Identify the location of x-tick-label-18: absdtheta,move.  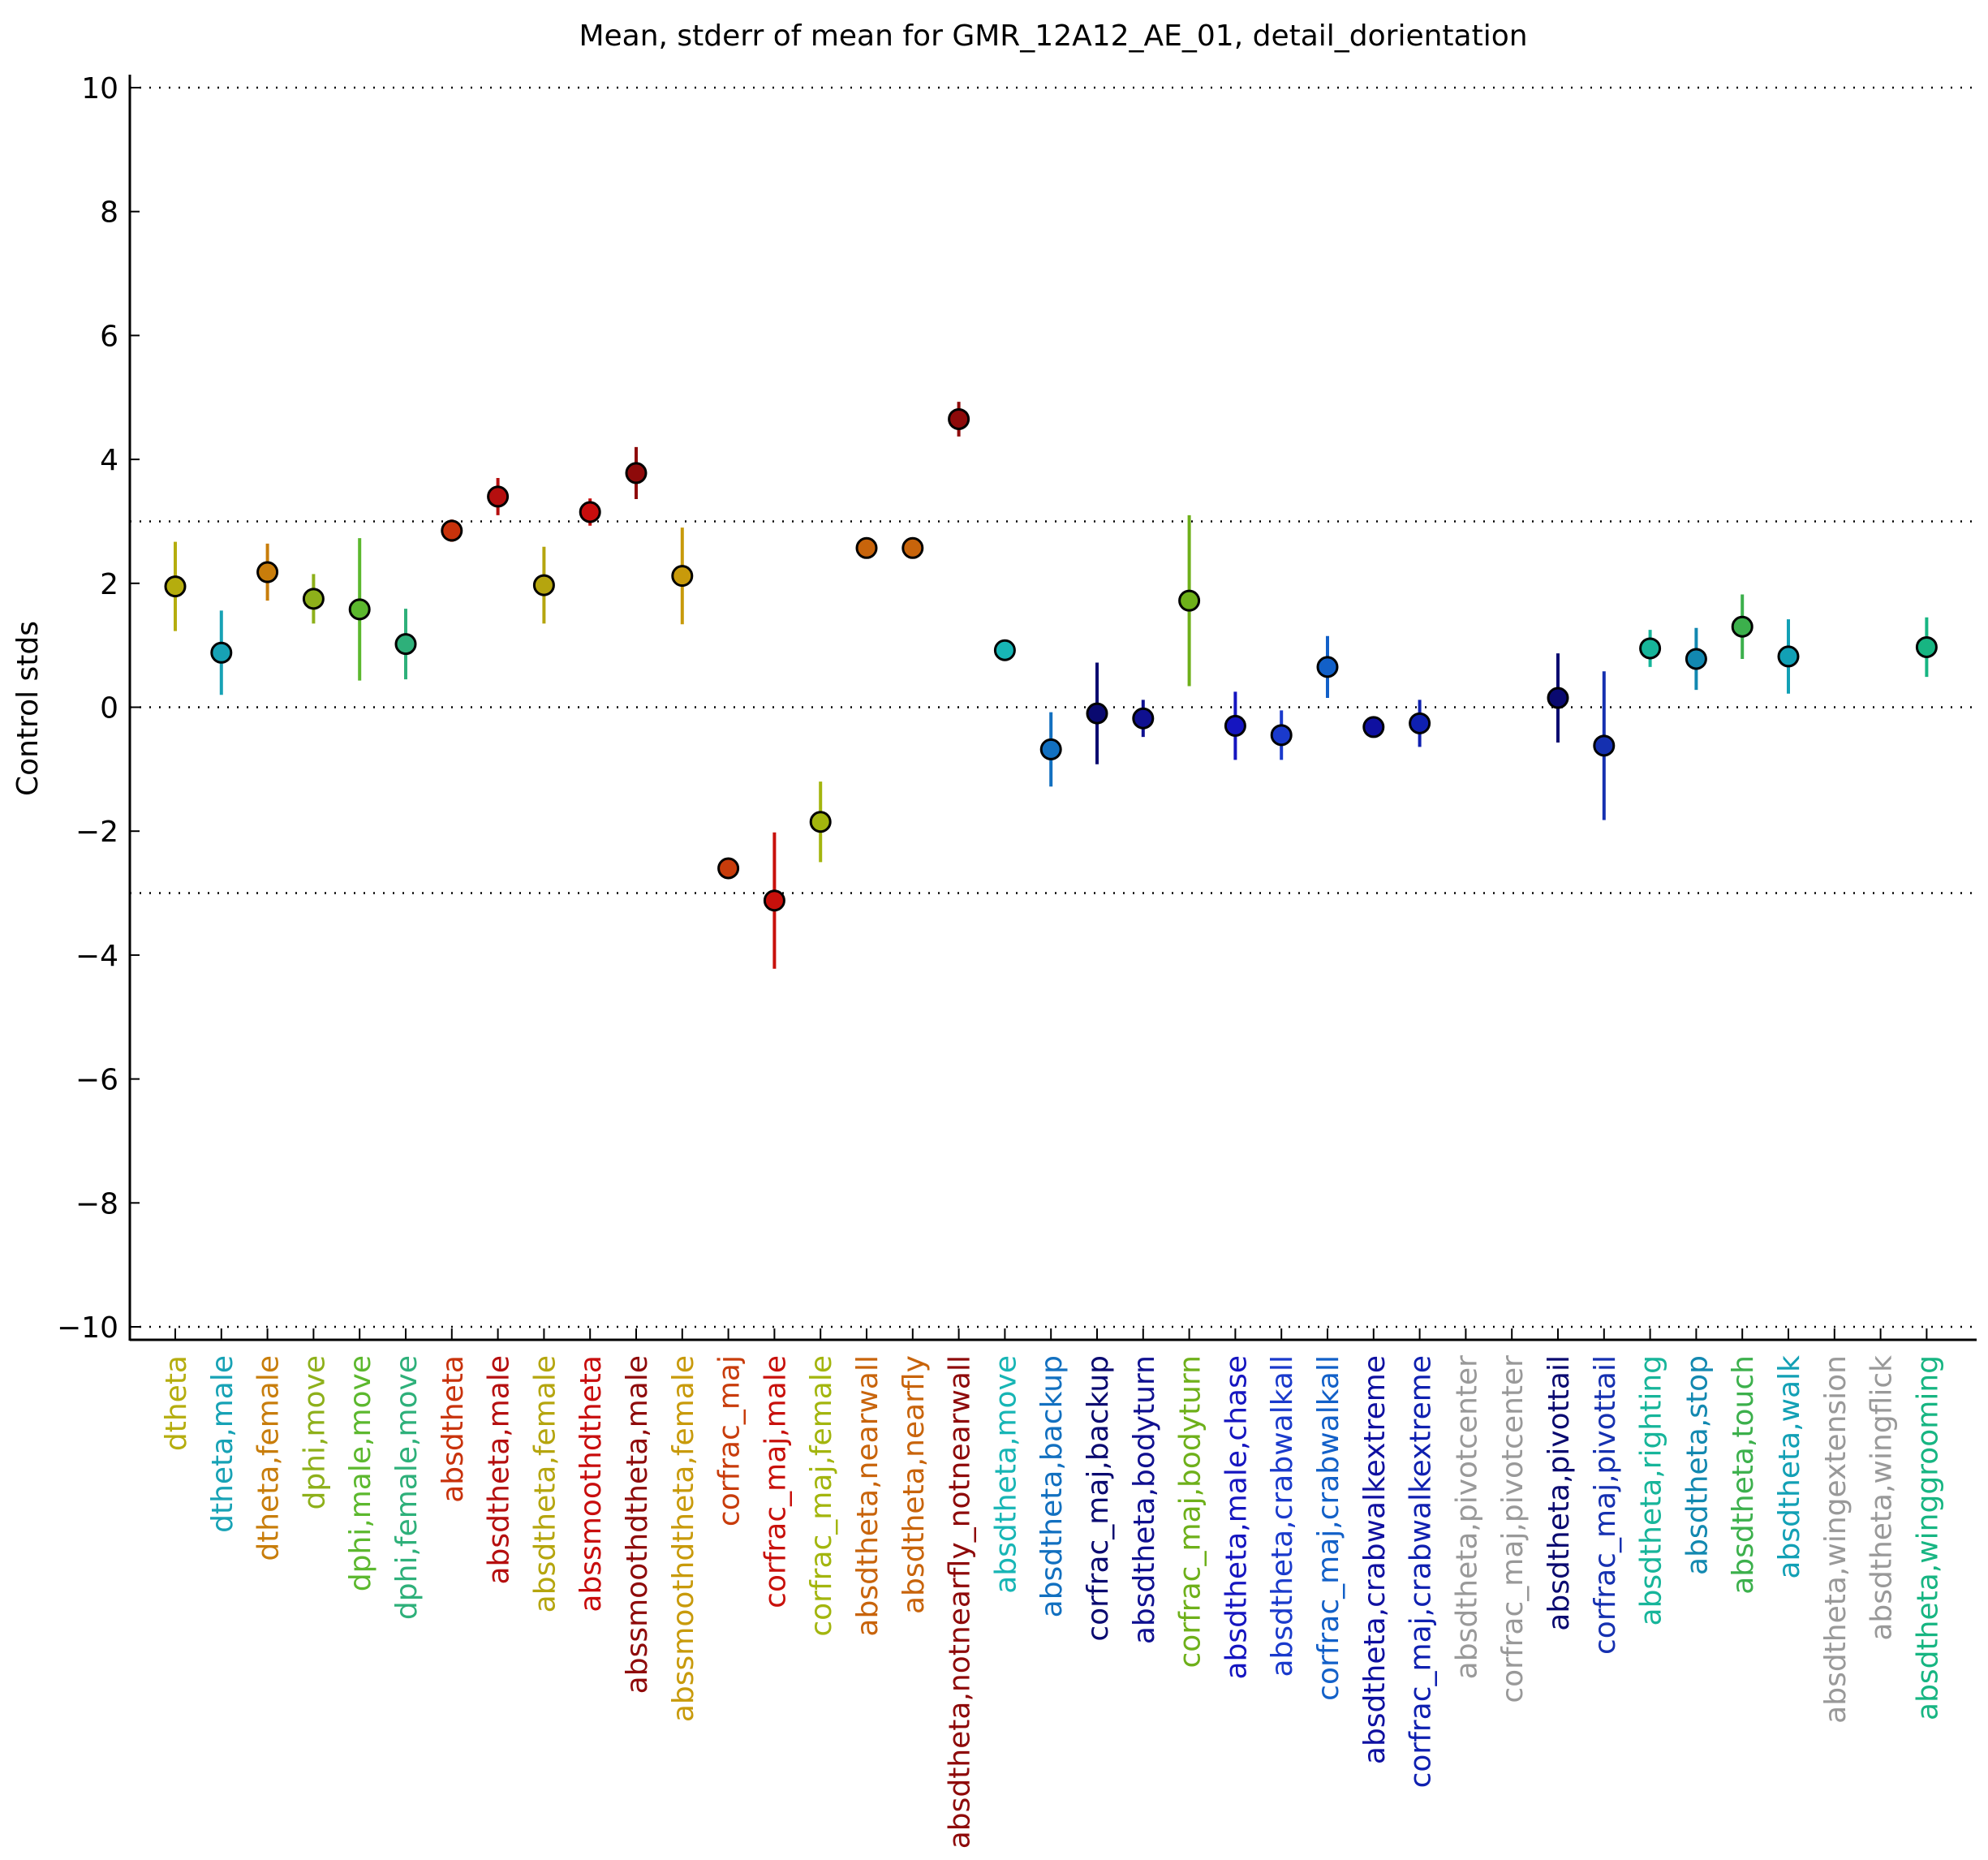
(1005, 1474).